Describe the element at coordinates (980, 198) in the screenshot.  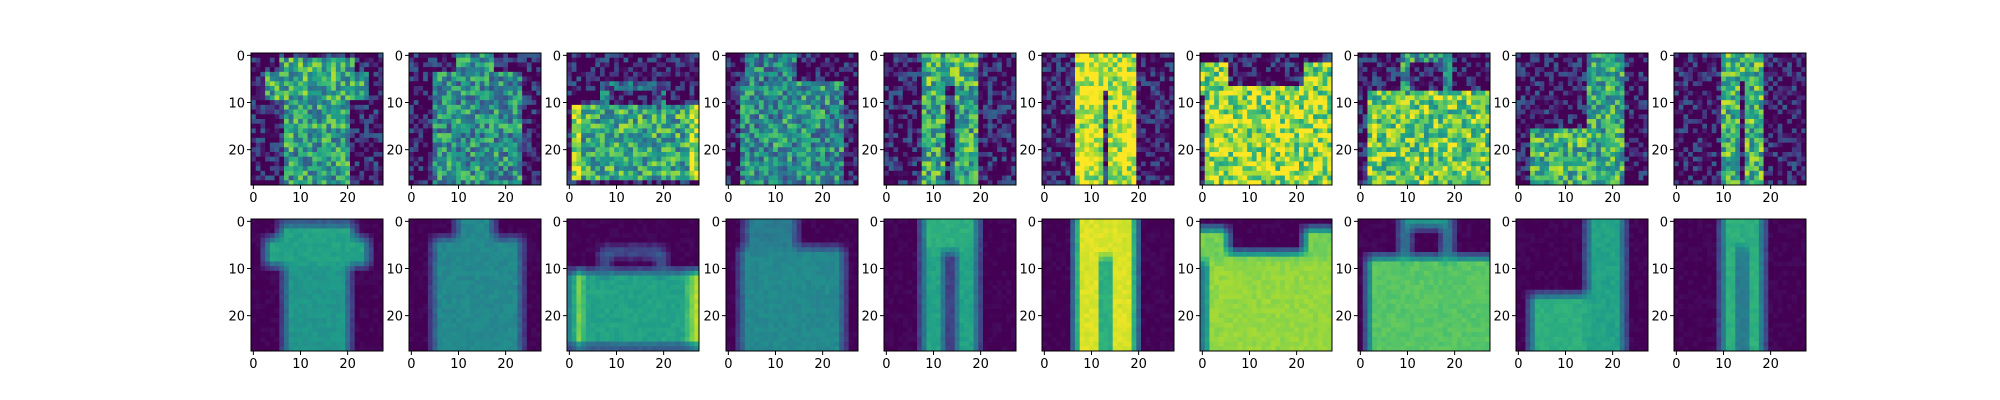
I see `x-tick-label: 20` at that location.